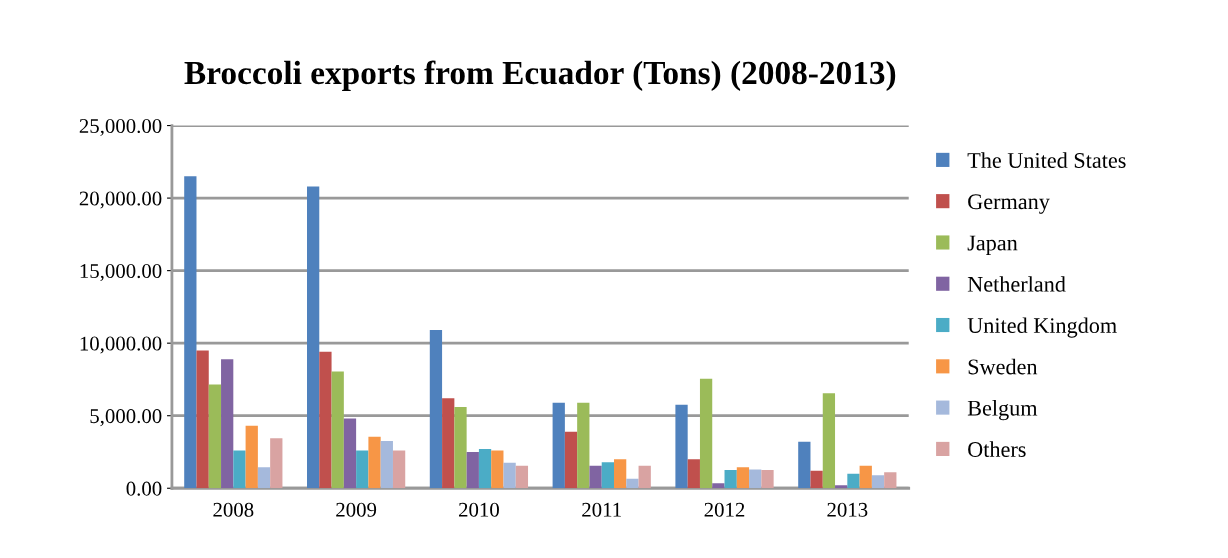 This screenshot has width=1228, height=558. I want to click on x-tick-label: 2008, so click(233, 509).